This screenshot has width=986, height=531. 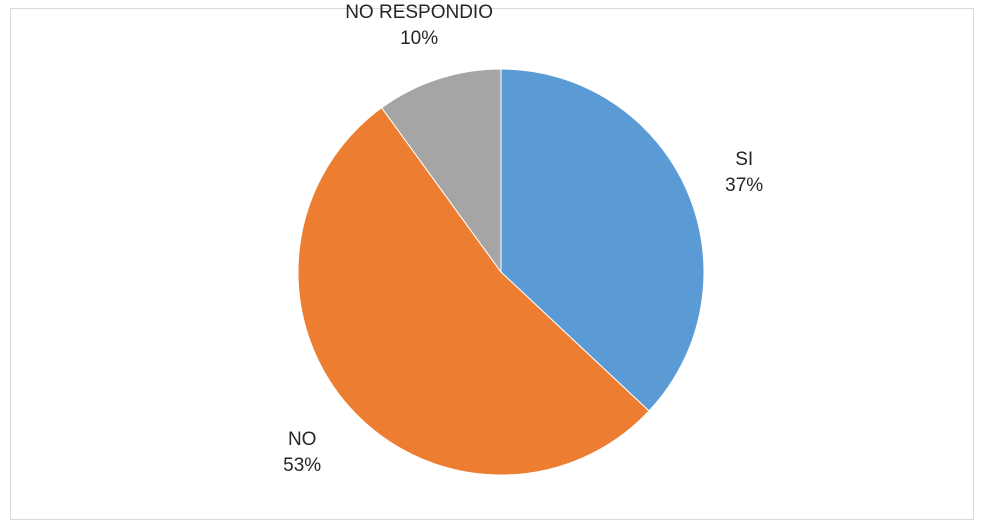 I want to click on data-label-value-no: 53%, so click(x=302, y=465).